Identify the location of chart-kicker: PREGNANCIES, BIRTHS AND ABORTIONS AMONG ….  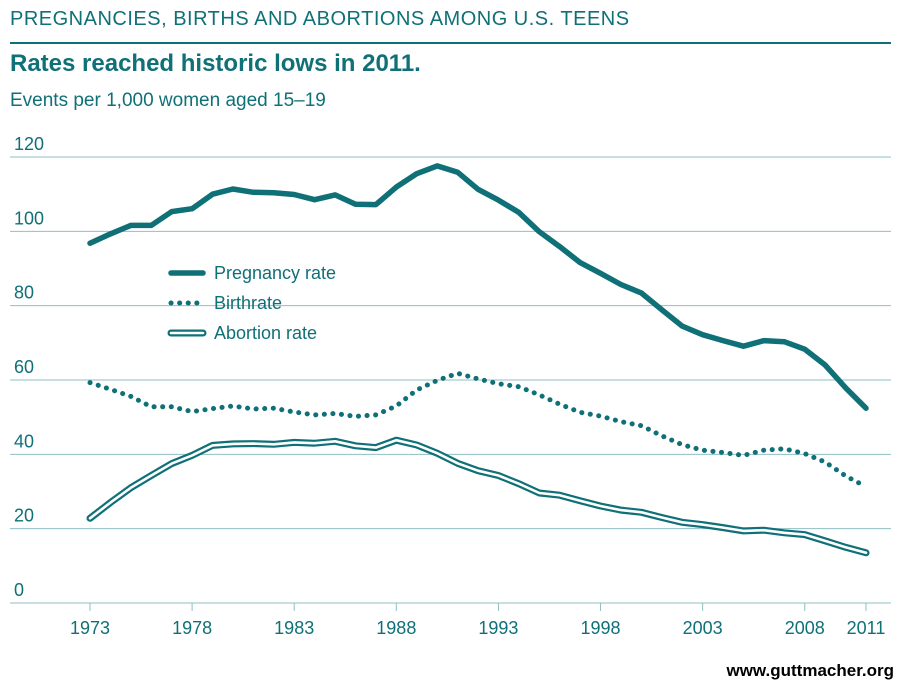
(320, 19).